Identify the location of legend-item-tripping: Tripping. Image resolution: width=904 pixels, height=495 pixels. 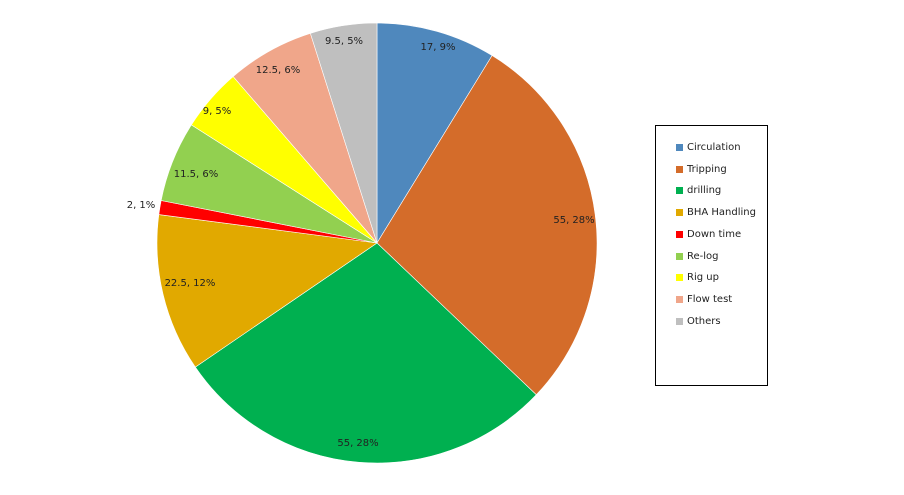
(701, 169).